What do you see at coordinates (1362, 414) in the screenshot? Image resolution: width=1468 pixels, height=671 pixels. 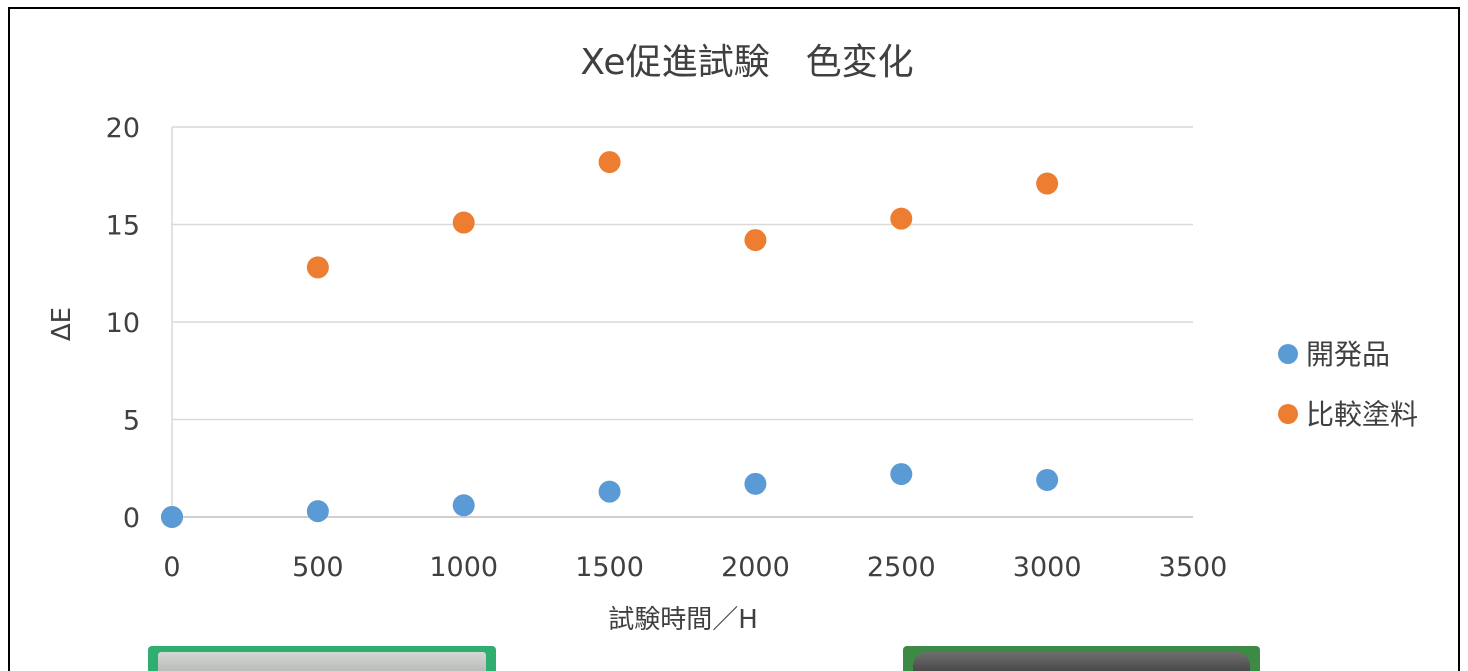 I see `legend-label-comp: 比較塗料` at bounding box center [1362, 414].